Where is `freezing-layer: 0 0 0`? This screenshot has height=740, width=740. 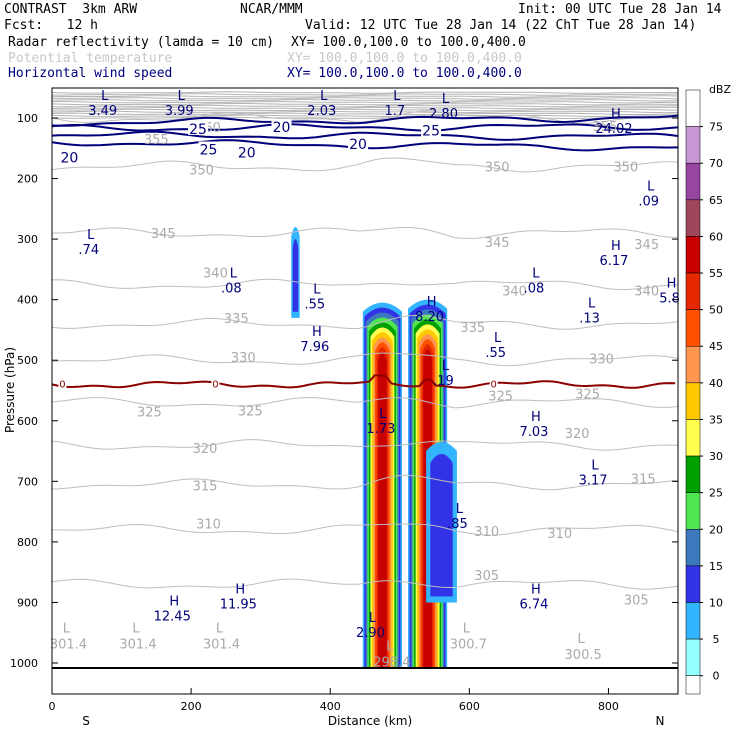 freezing-layer: 0 0 0 is located at coordinates (363, 382).